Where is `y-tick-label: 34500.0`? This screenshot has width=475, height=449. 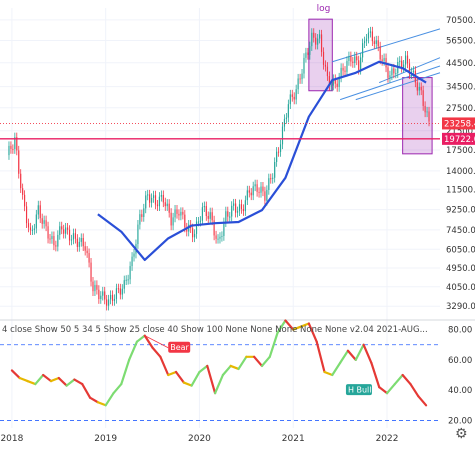 y-tick-label: 34500.0 is located at coordinates (460, 88).